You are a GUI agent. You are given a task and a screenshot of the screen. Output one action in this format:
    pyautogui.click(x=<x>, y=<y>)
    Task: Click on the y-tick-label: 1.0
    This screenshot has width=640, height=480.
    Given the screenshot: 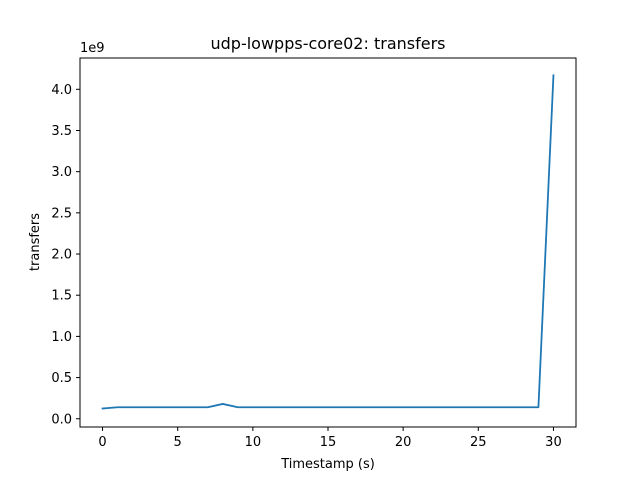 What is the action you would take?
    pyautogui.click(x=61, y=337)
    